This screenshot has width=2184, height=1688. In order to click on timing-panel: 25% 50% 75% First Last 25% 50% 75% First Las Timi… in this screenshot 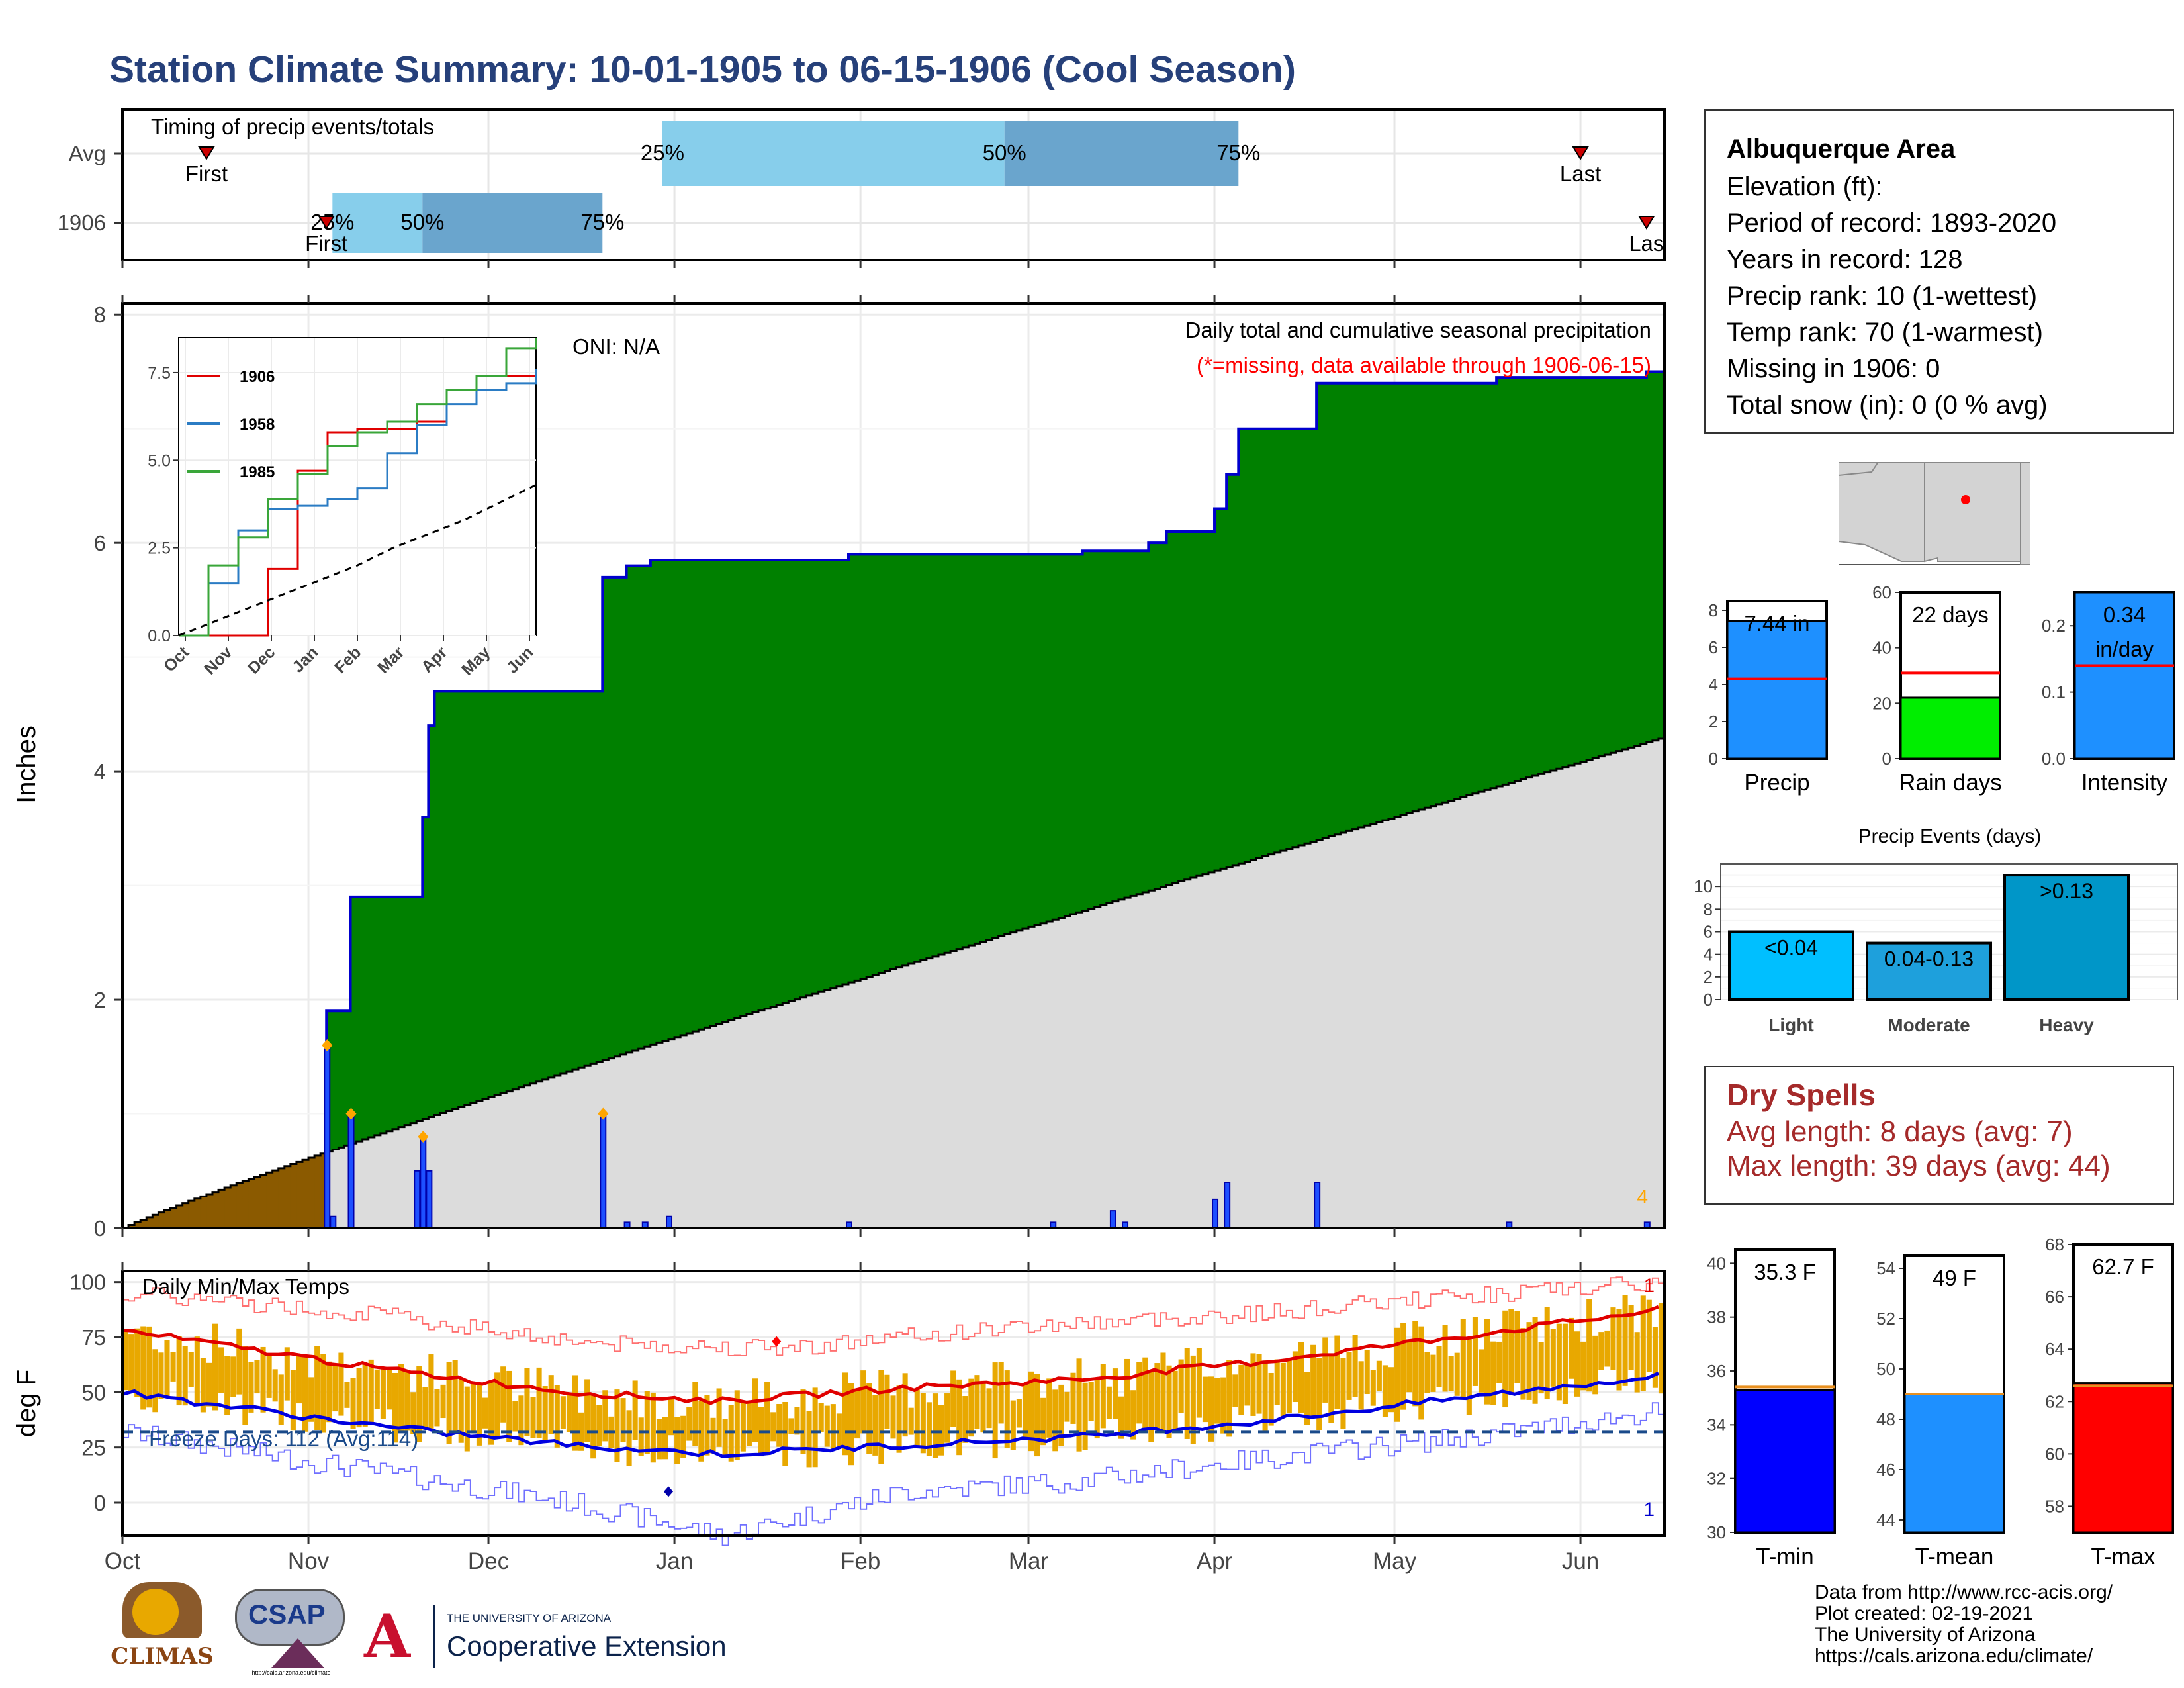, I will do `click(862, 188)`.